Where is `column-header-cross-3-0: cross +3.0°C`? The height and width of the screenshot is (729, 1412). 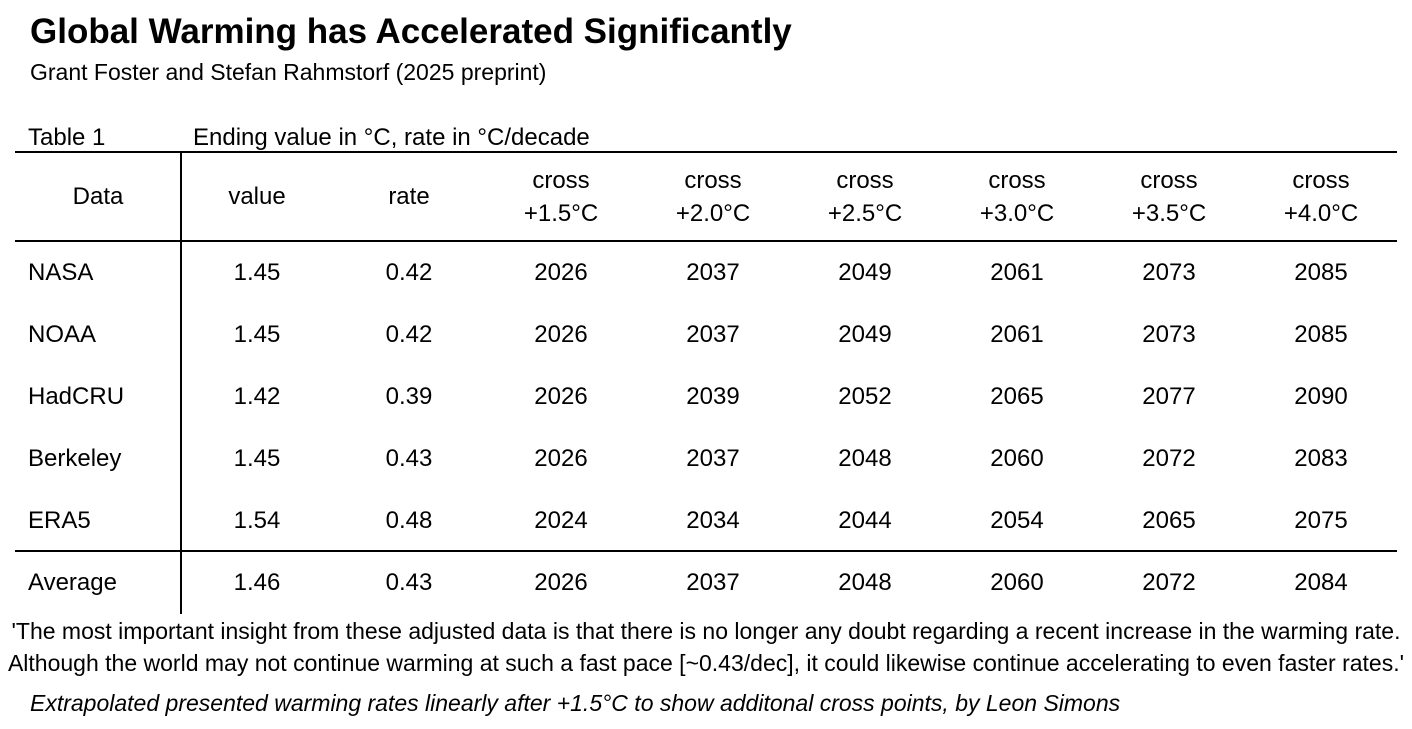
column-header-cross-3-0: cross +3.0°C is located at coordinates (1017, 197).